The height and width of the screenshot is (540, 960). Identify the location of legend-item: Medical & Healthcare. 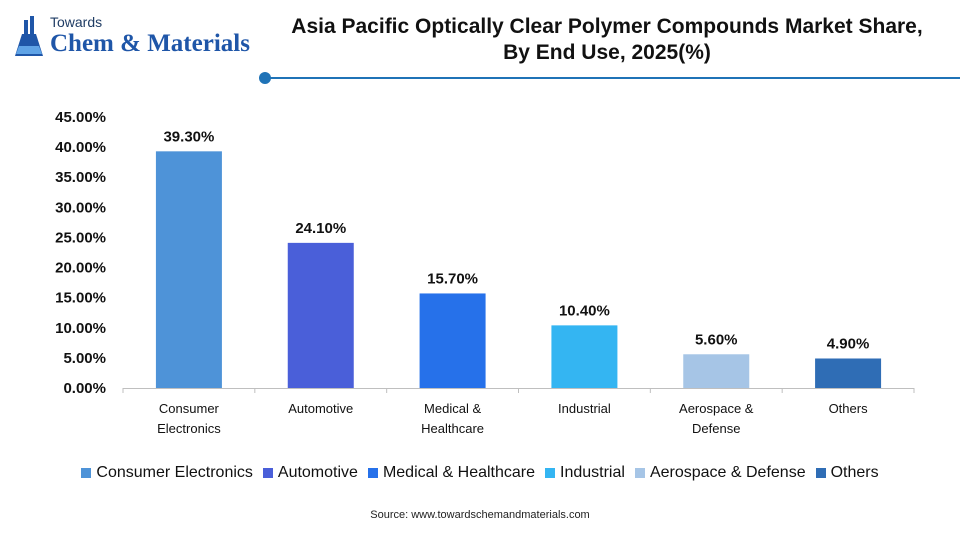
(451, 473).